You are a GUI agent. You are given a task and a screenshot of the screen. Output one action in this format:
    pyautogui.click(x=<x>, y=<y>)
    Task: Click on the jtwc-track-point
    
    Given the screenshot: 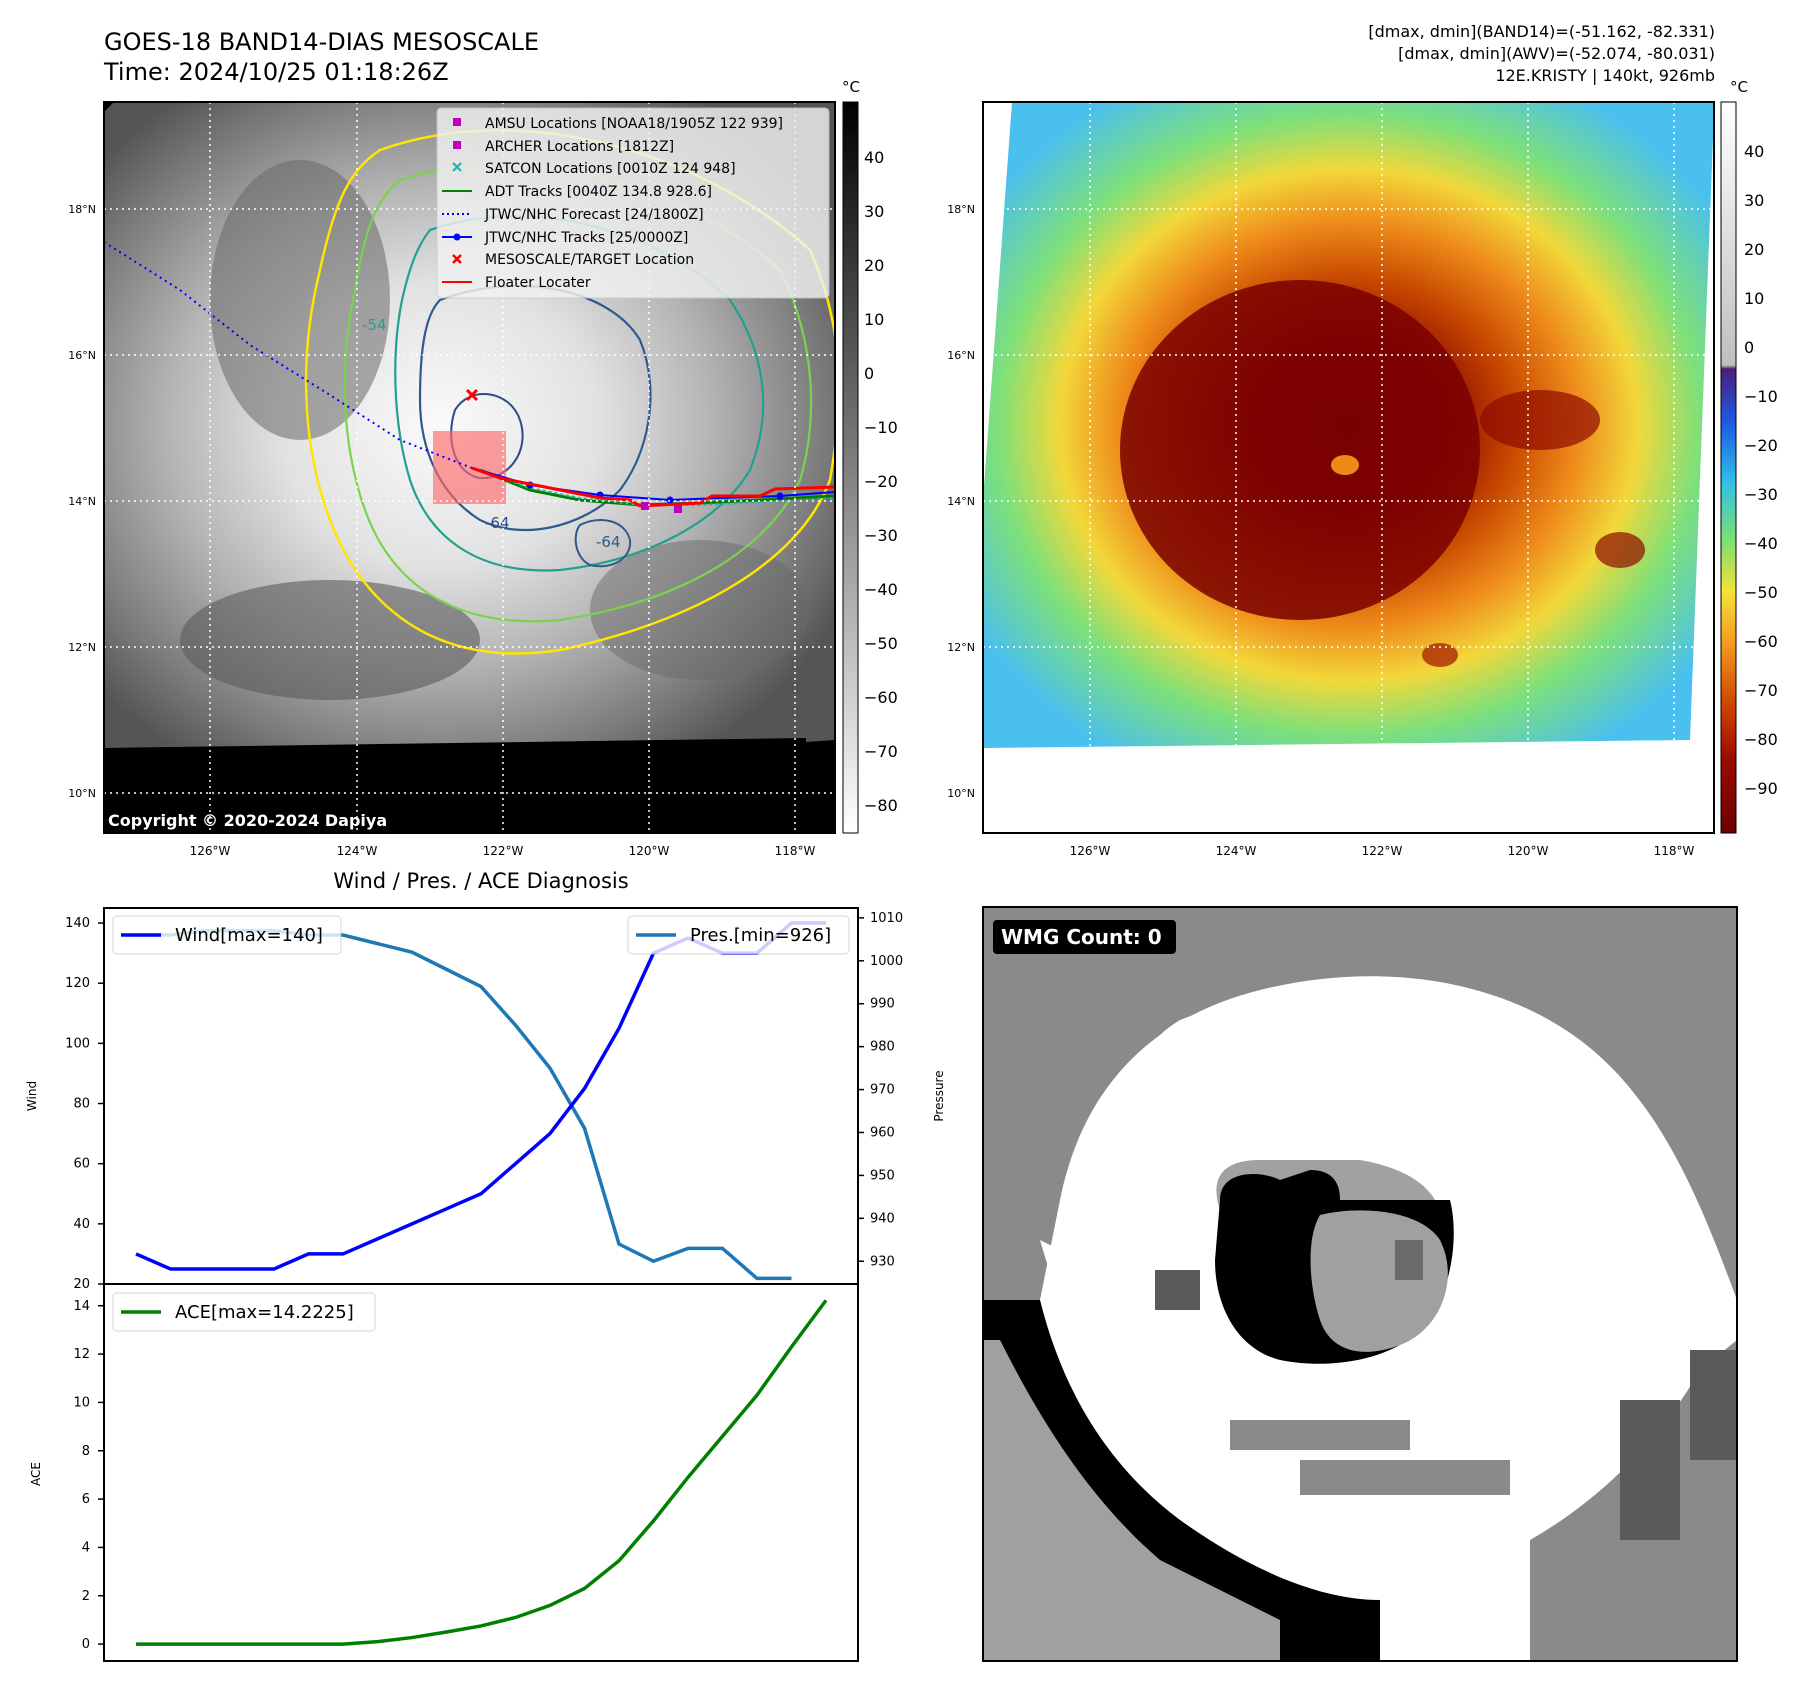 What is the action you would take?
    pyautogui.click(x=670, y=500)
    